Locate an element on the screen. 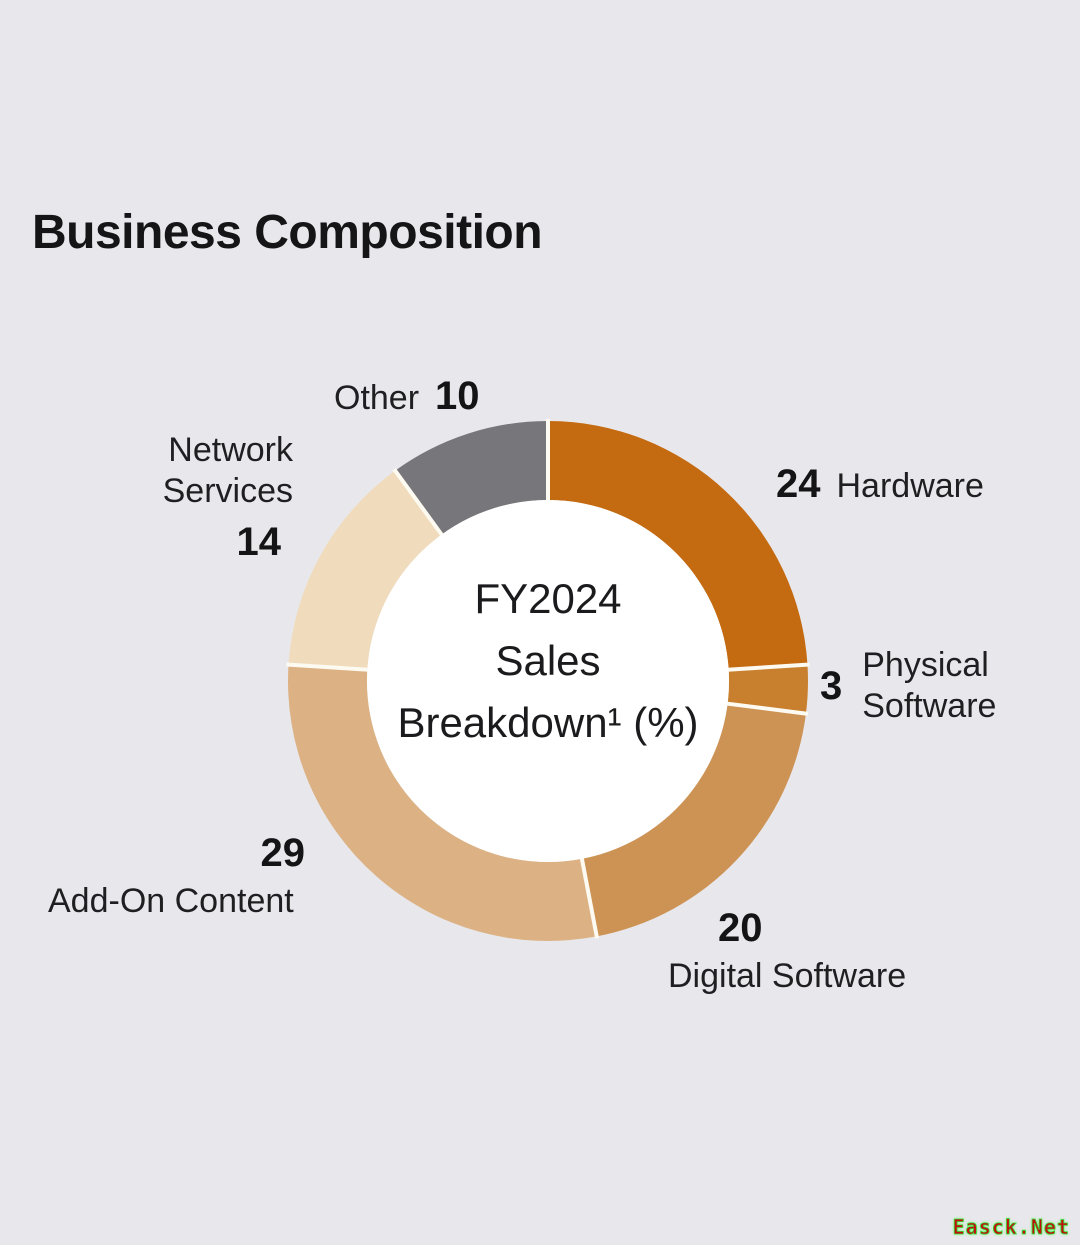 Image resolution: width=1080 pixels, height=1245 pixels. network-services-label-line1: Network is located at coordinates (230, 450).